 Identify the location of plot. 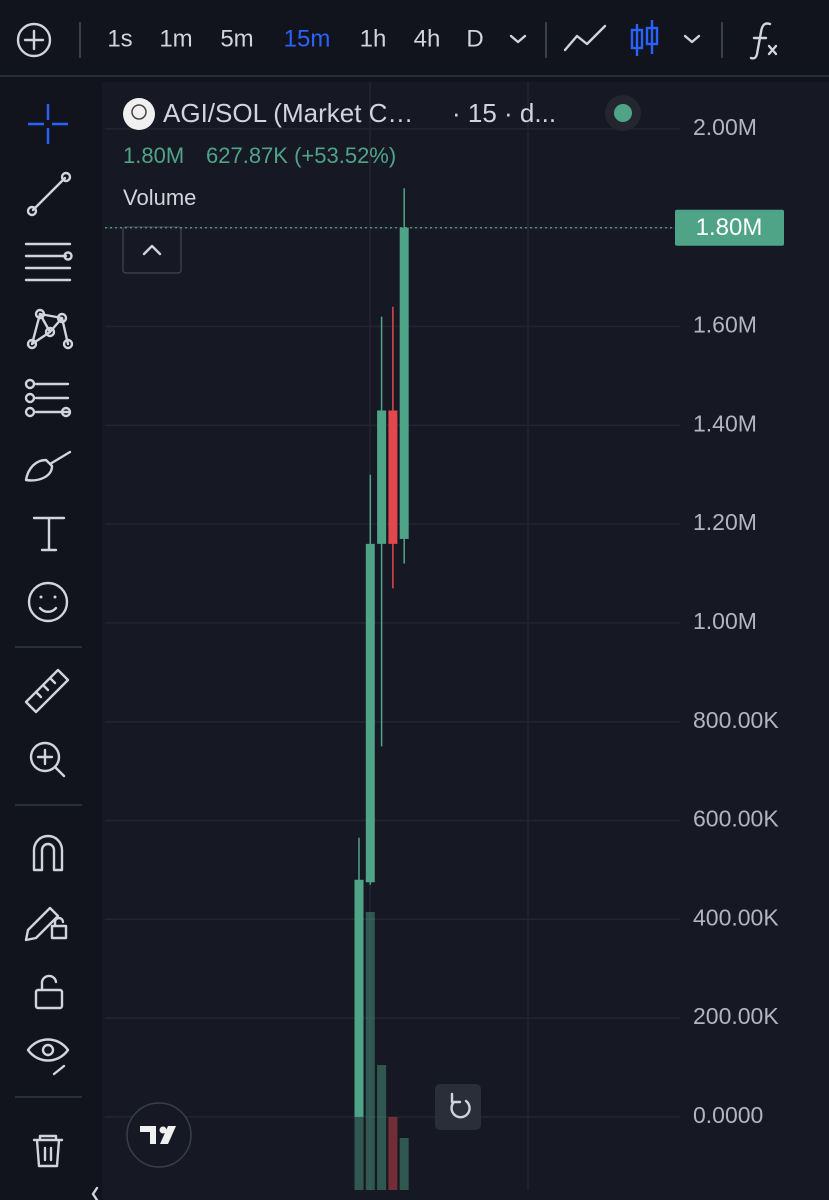
(381, 689).